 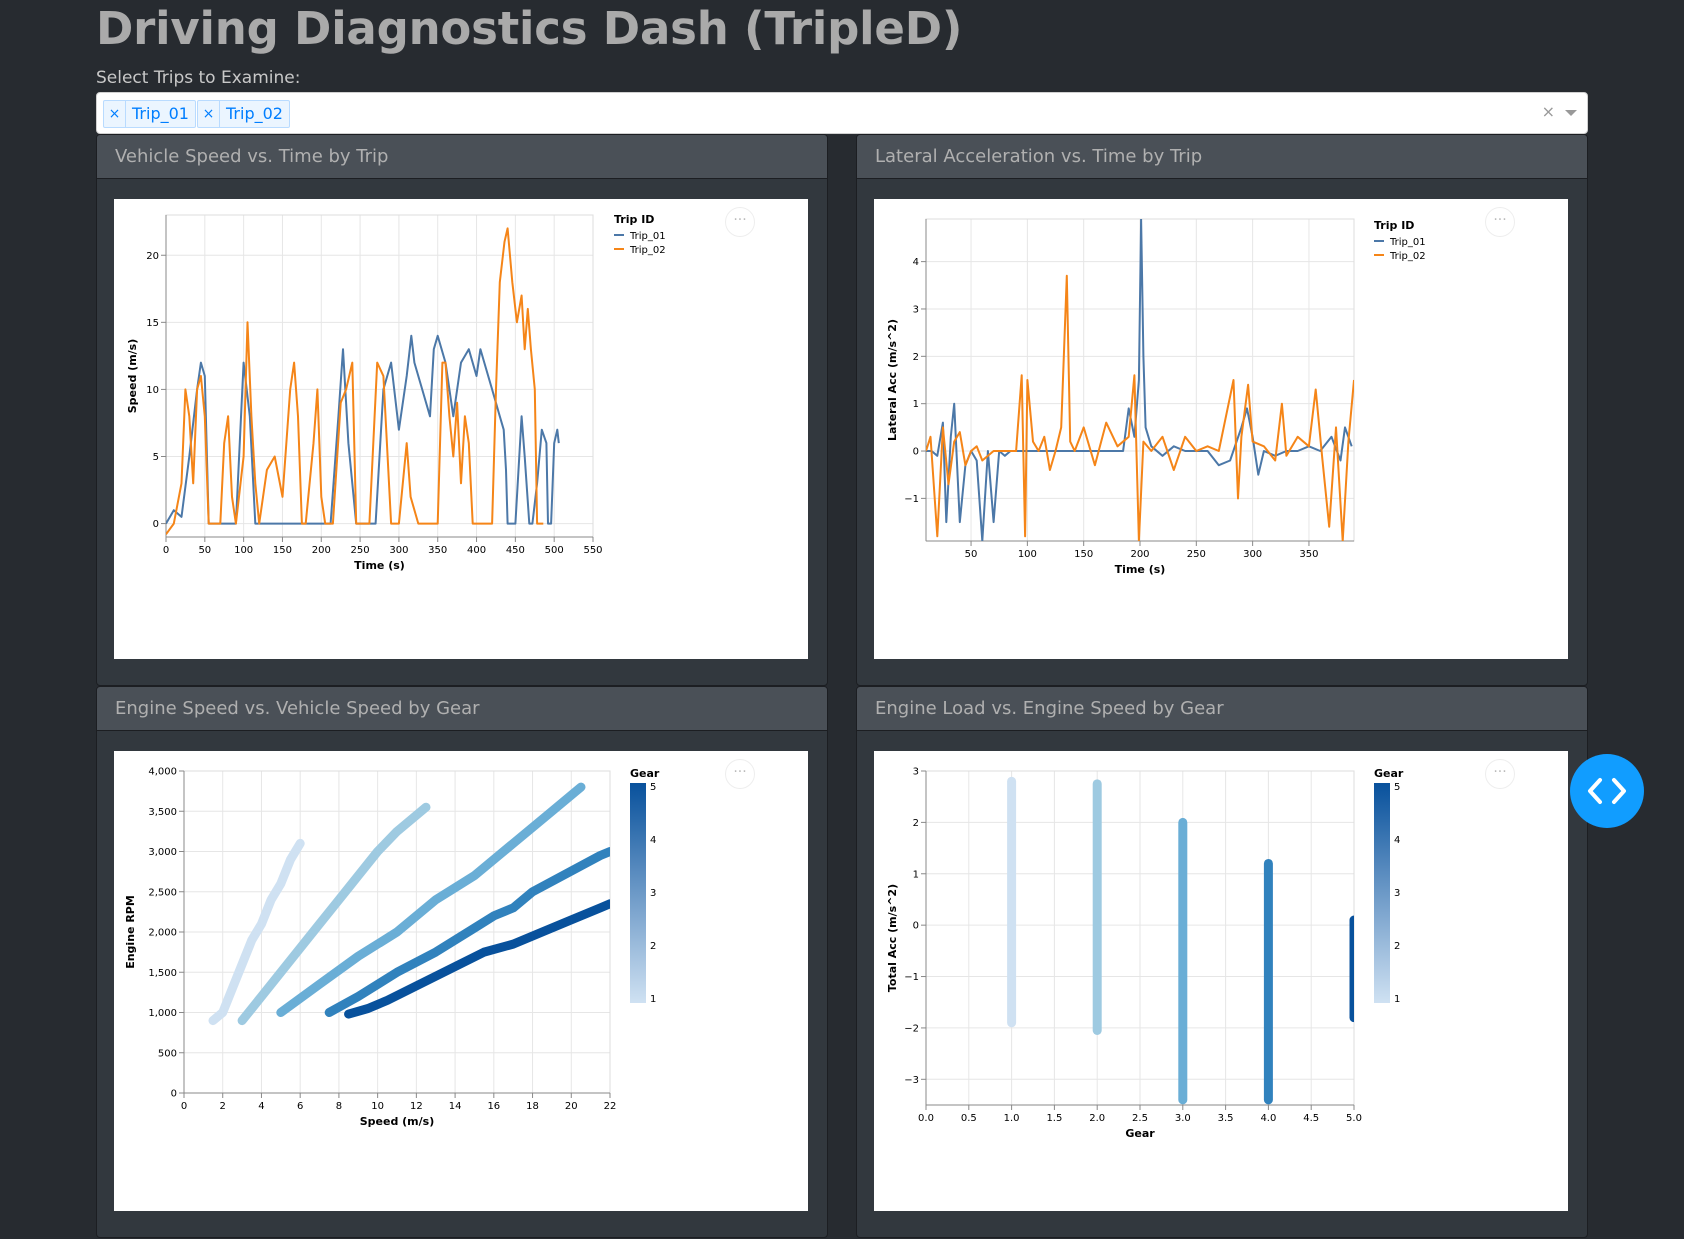 What do you see at coordinates (493, 1106) in the screenshot?
I see `x-tick-label: 16` at bounding box center [493, 1106].